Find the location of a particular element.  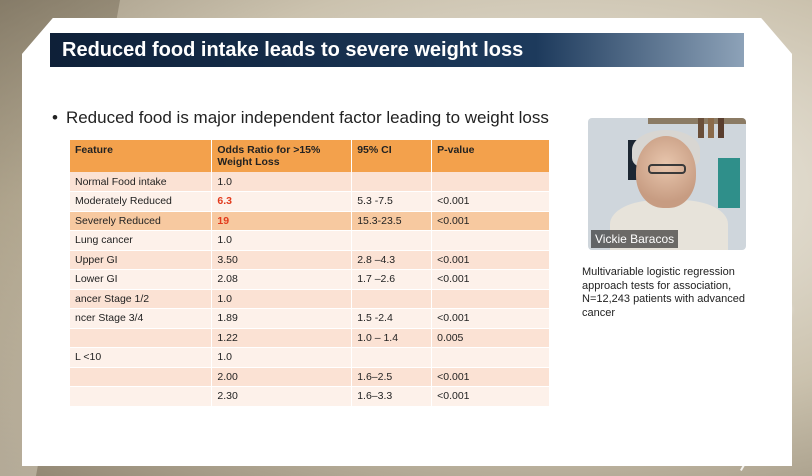

table-row: ancer Stage 1/2 1.0 is located at coordinates (310, 299).